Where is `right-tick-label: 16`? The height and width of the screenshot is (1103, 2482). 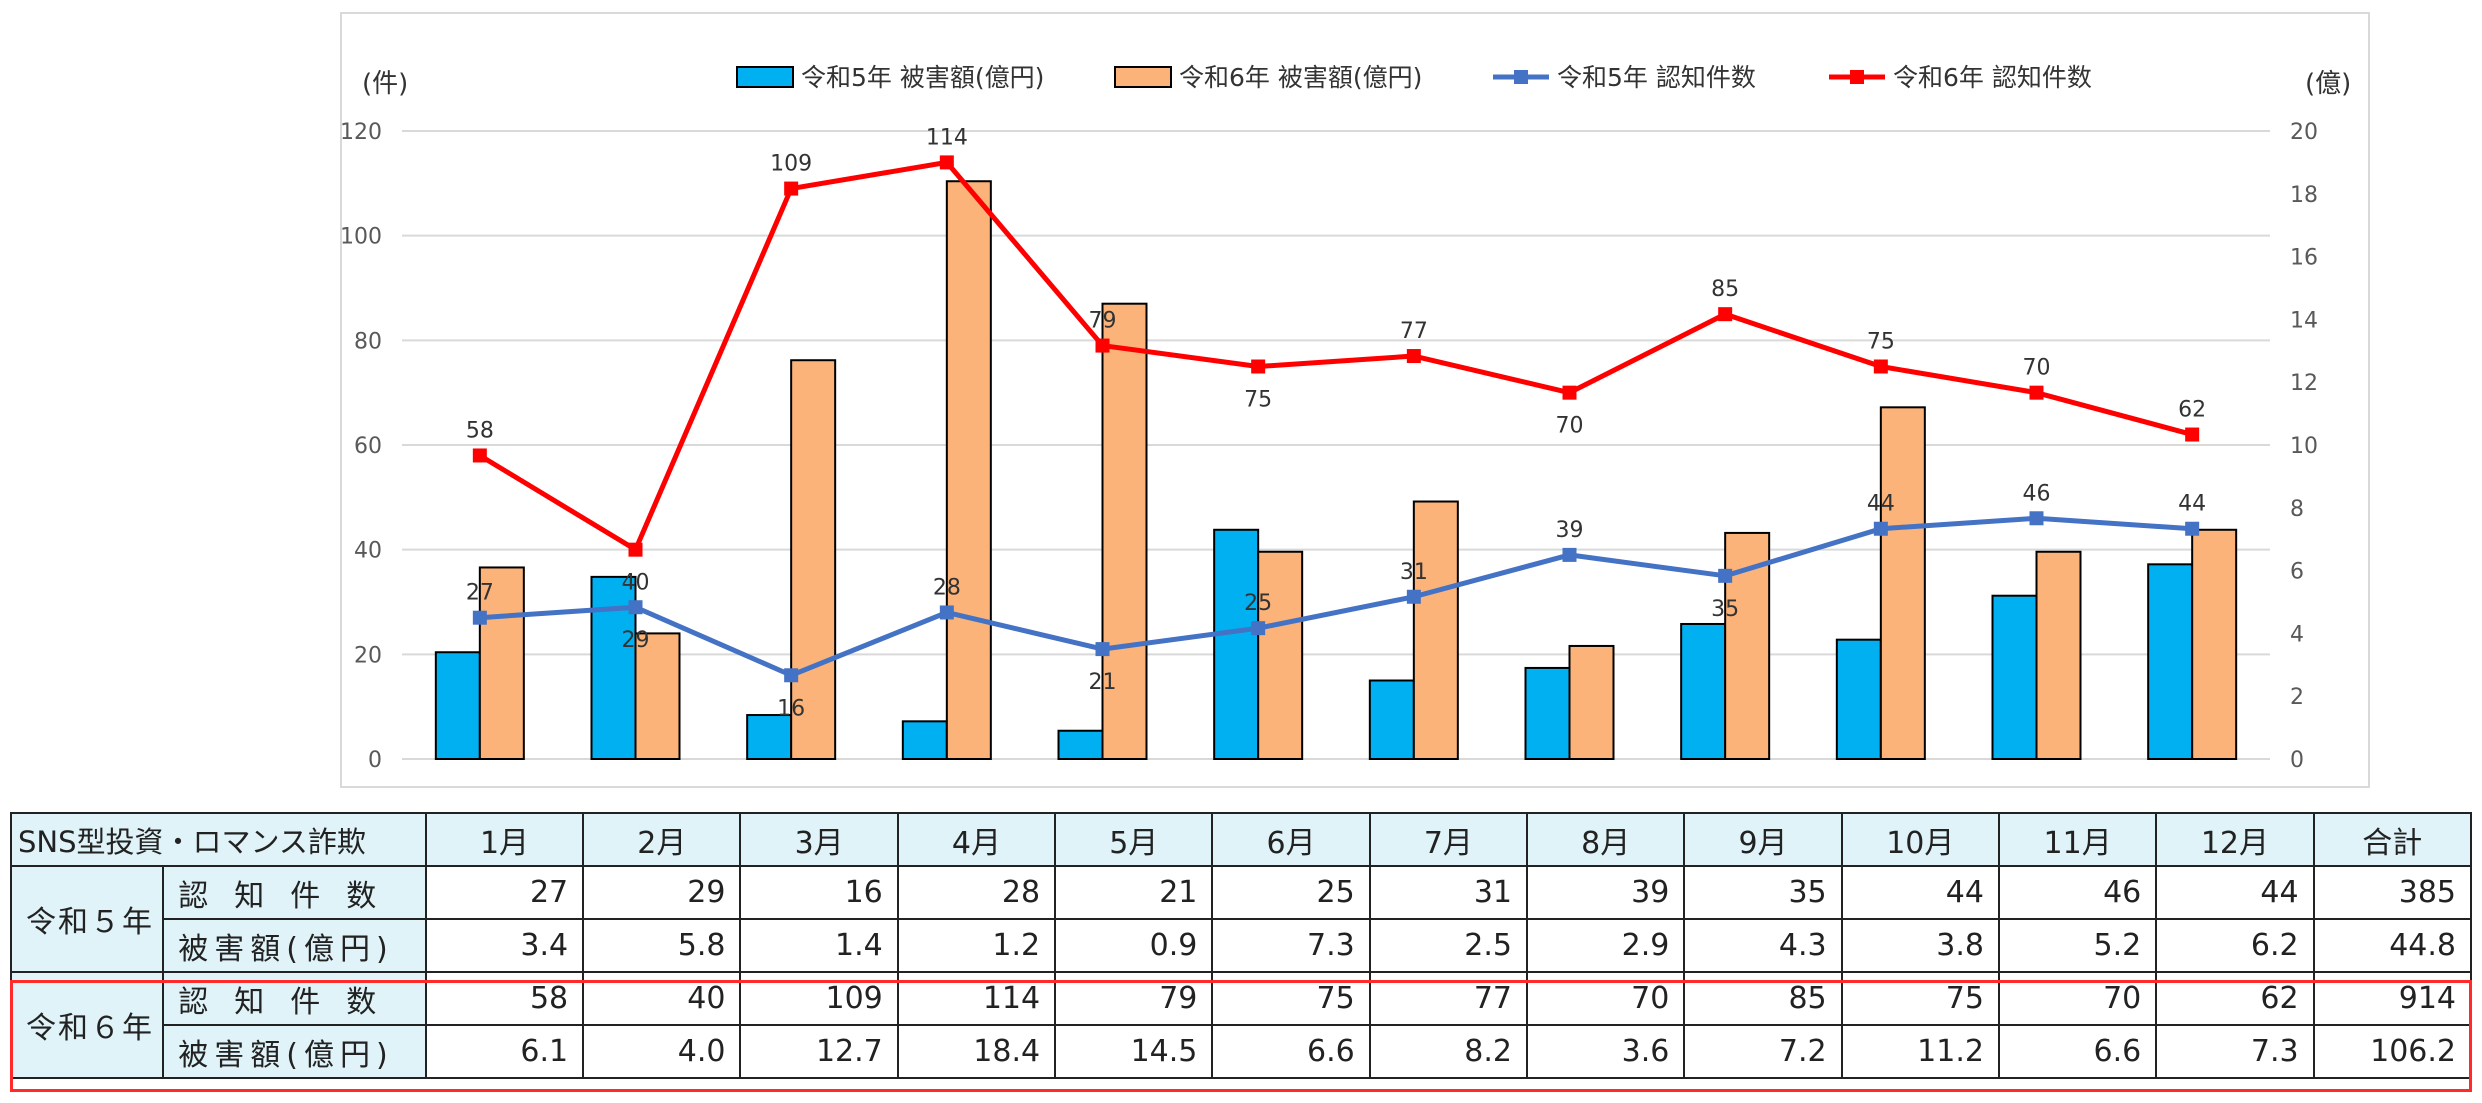 right-tick-label: 16 is located at coordinates (2304, 258).